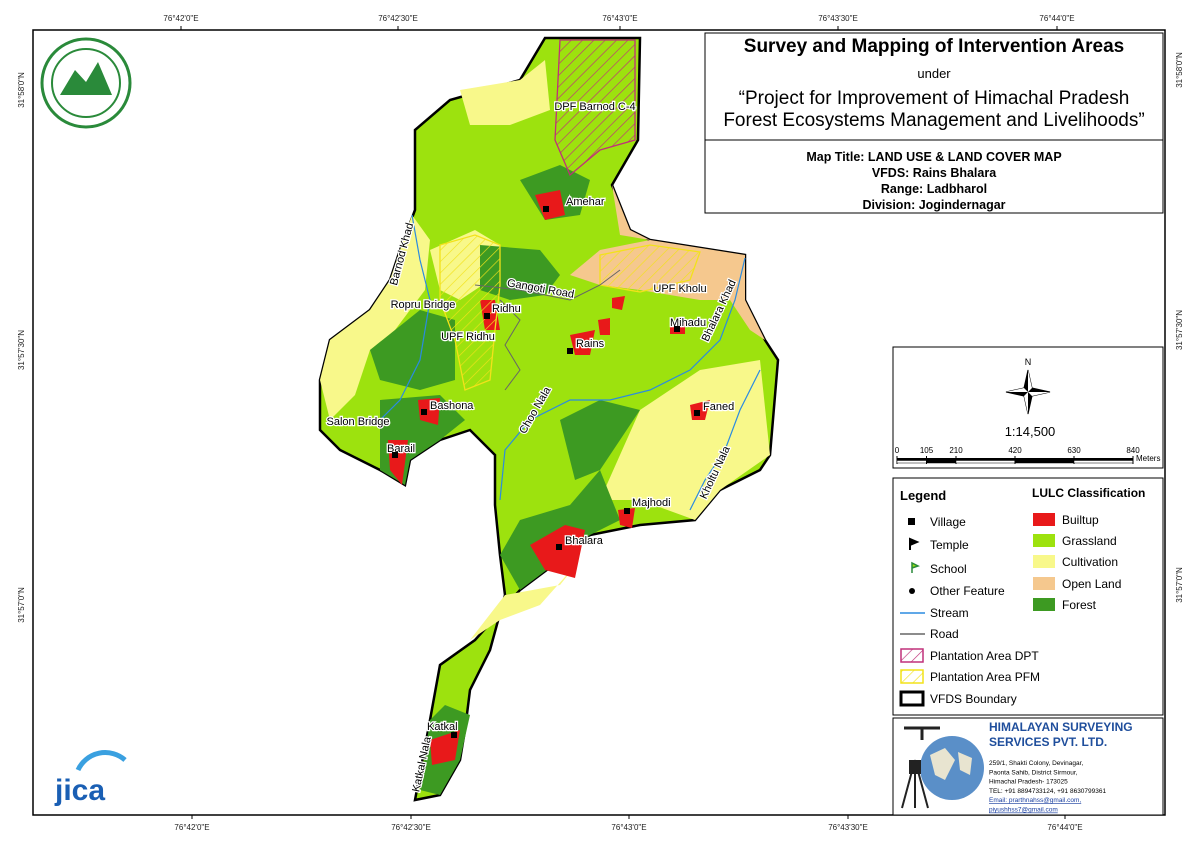 The image size is (1200, 848). I want to click on legend-label: Plantation Area PFM, so click(985, 677).